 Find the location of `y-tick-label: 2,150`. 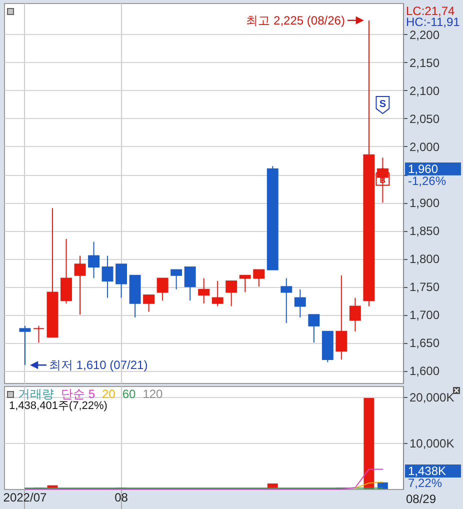

y-tick-label: 2,150 is located at coordinates (425, 63).